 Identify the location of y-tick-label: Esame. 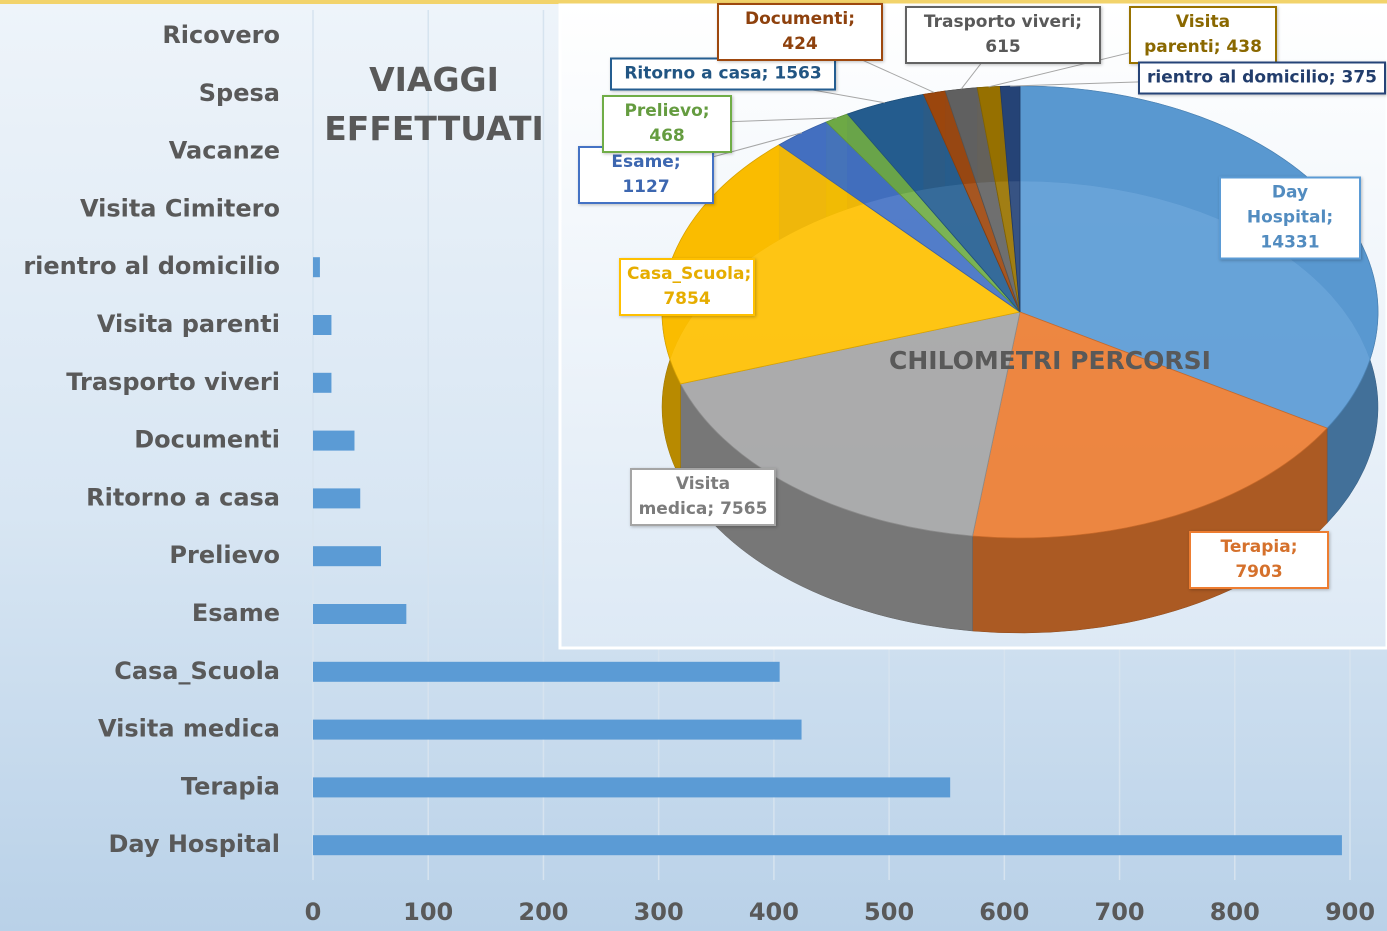
(236, 613).